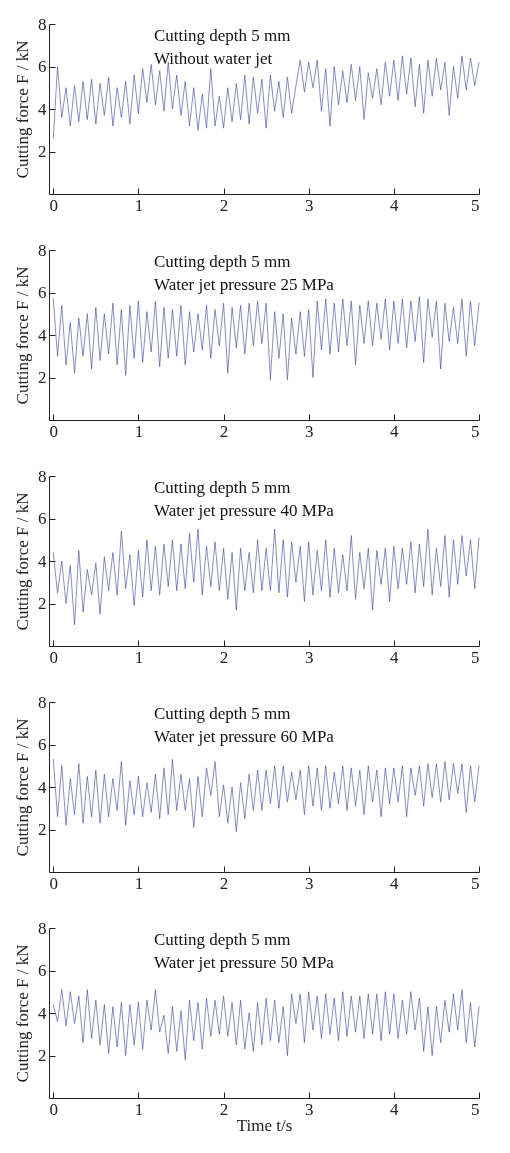  I want to click on x-axis-title: Time t/s, so click(264, 1125).